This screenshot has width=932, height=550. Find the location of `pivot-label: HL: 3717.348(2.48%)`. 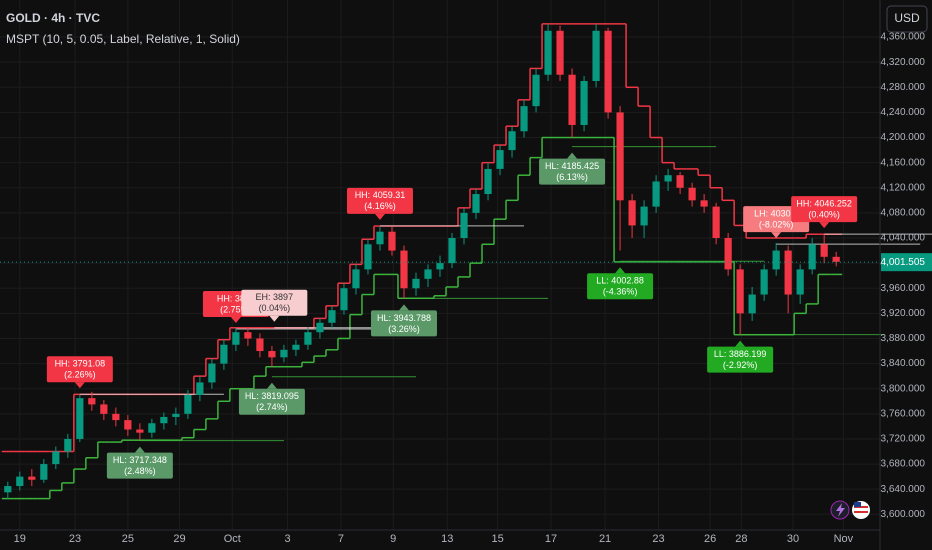

pivot-label: HL: 3717.348(2.48%) is located at coordinates (139, 462).